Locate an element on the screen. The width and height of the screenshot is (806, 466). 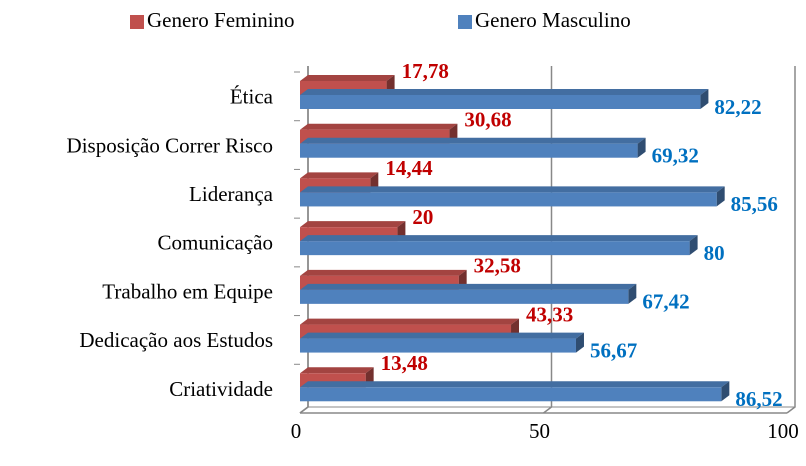
data-label: 82,22 is located at coordinates (737, 107).